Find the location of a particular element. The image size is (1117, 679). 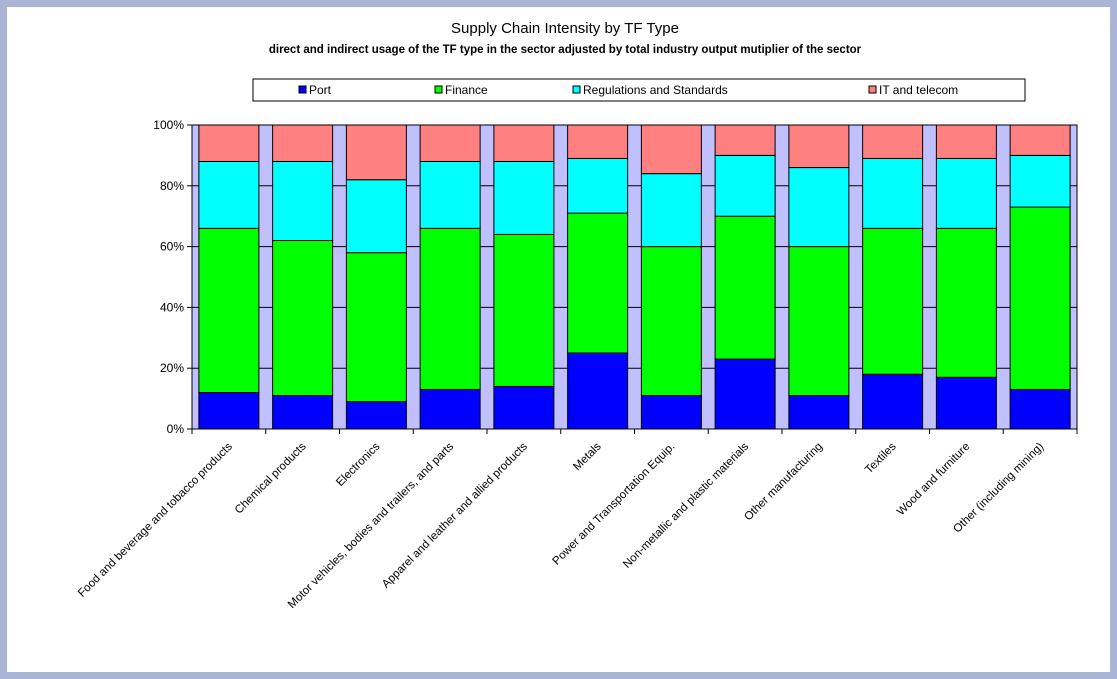

legend-label: Regulations and Standards is located at coordinates (655, 90).